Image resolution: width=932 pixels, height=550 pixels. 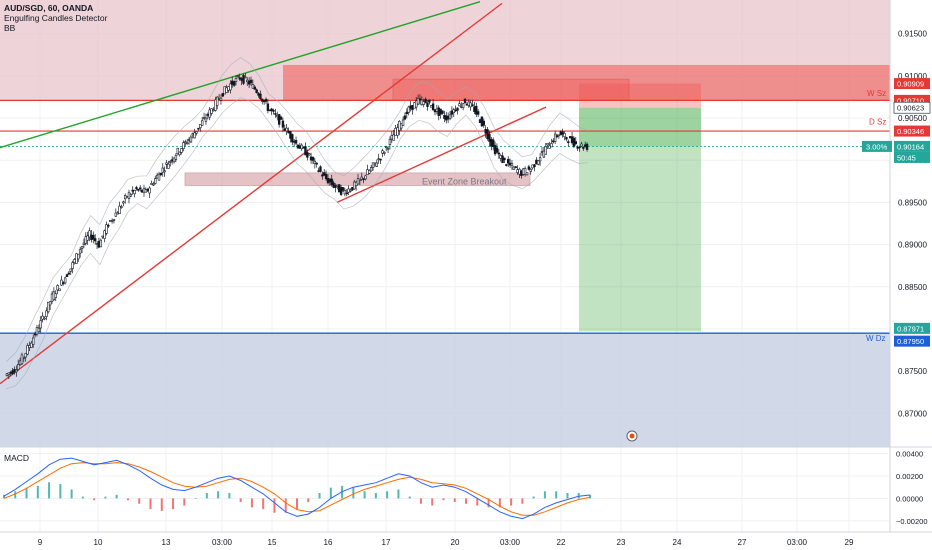 What do you see at coordinates (912, 521) in the screenshot?
I see `macd-y-tick-label: −0.00200` at bounding box center [912, 521].